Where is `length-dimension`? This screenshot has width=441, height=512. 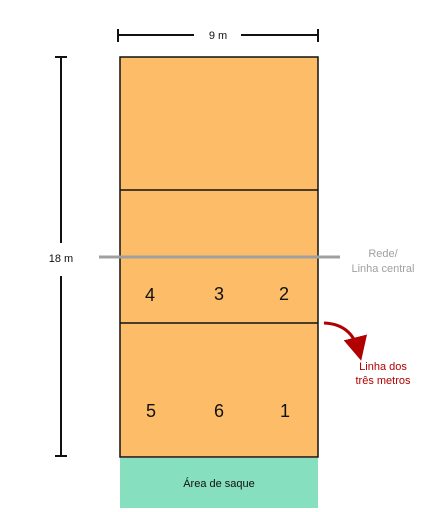 length-dimension is located at coordinates (61, 256).